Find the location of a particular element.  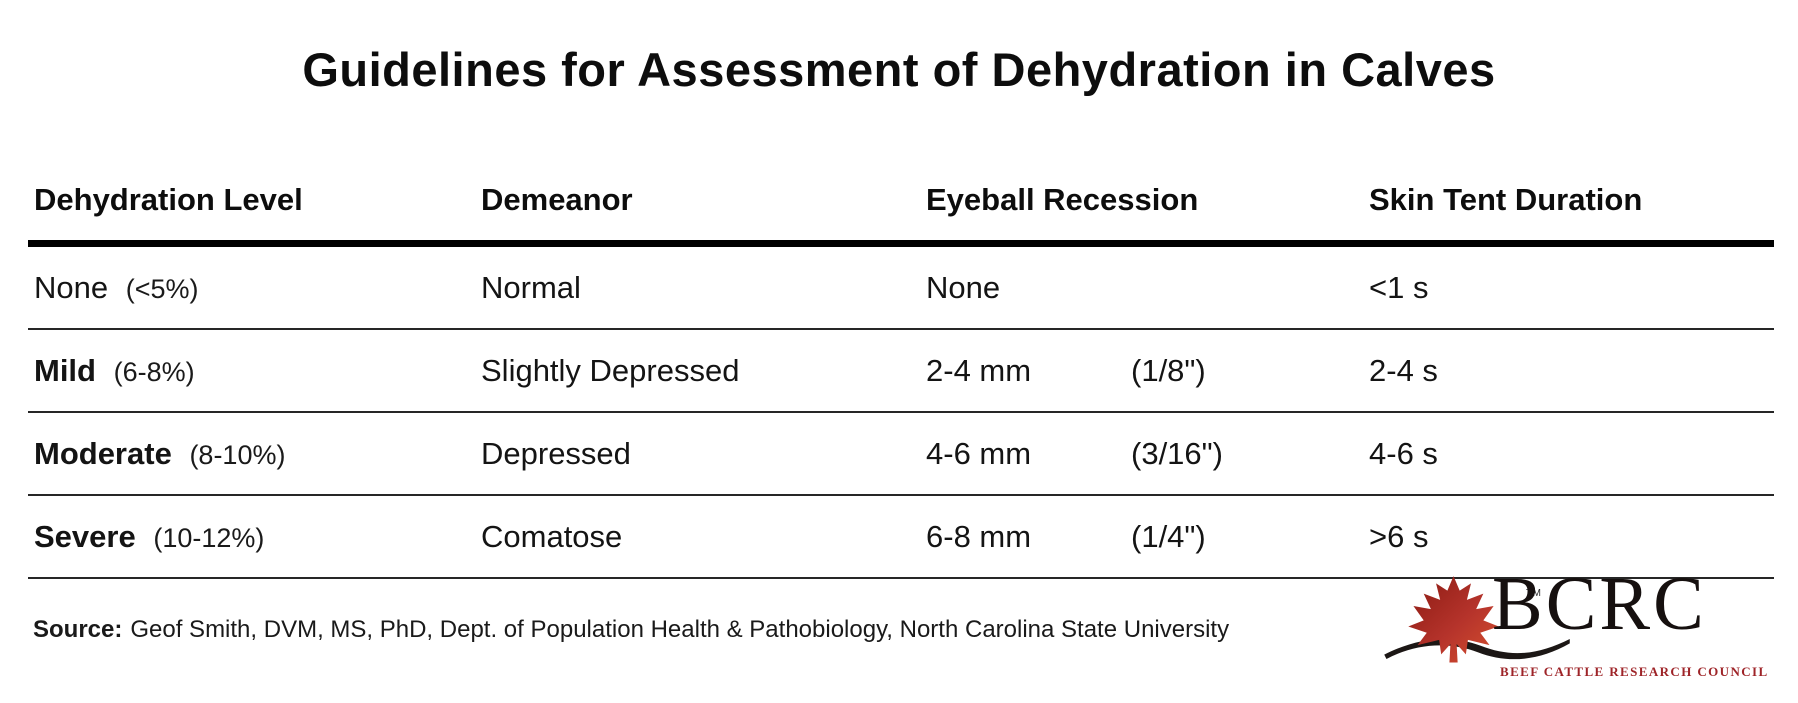

cell-skin-tent: <1 s is located at coordinates (1399, 287).